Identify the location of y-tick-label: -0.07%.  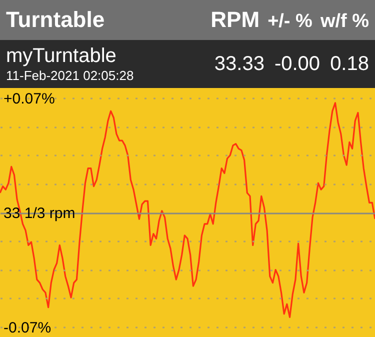
(28, 328).